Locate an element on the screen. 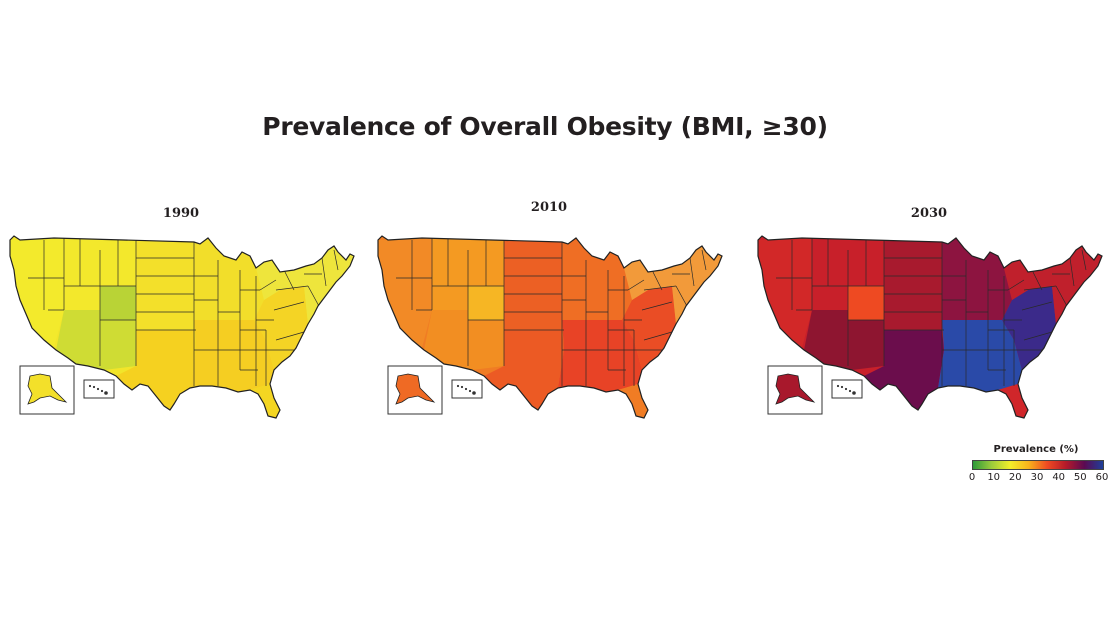  map-year-label: 2010 is located at coordinates (549, 207).